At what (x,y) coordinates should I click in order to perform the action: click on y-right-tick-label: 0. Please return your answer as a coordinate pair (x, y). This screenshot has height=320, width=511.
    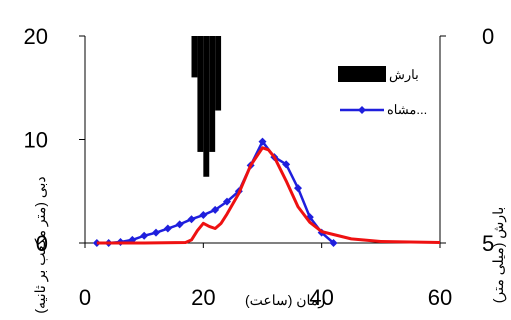
    Looking at the image, I should click on (488, 36).